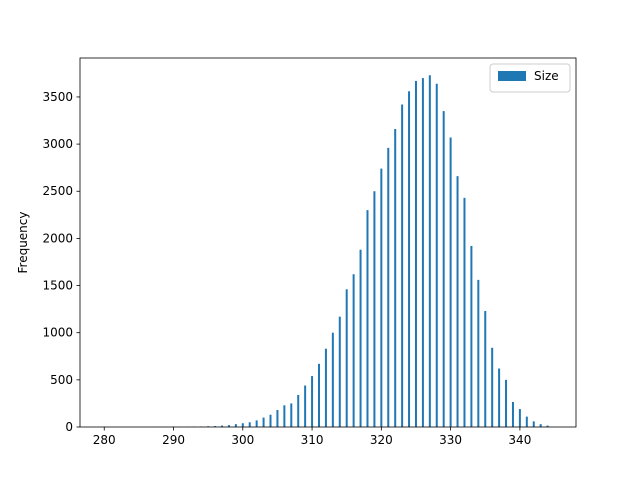 The width and height of the screenshot is (640, 480). I want to click on legend-label: Size, so click(546, 76).